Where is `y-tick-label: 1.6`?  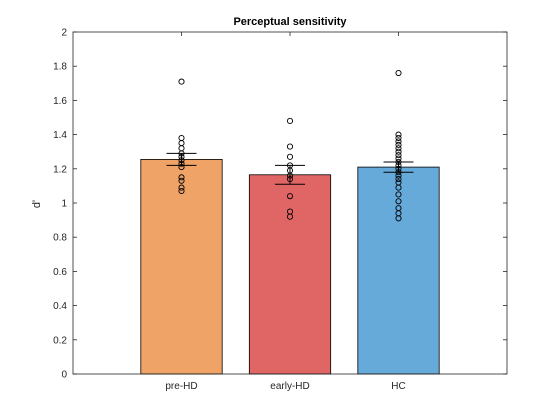
y-tick-label: 1.6 is located at coordinates (60, 101).